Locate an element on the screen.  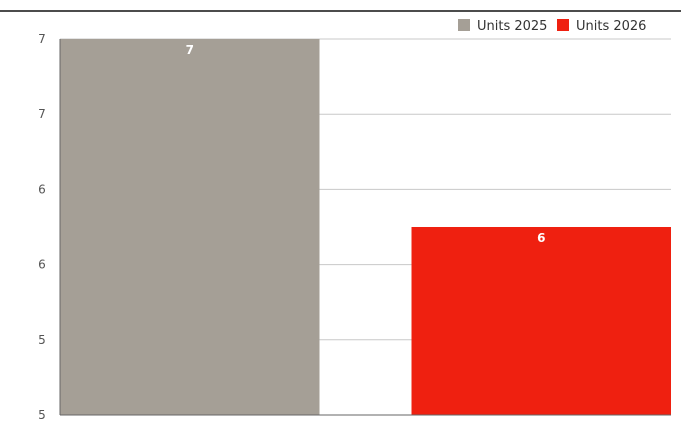
bar-value-label: 6 is located at coordinates (541, 238).